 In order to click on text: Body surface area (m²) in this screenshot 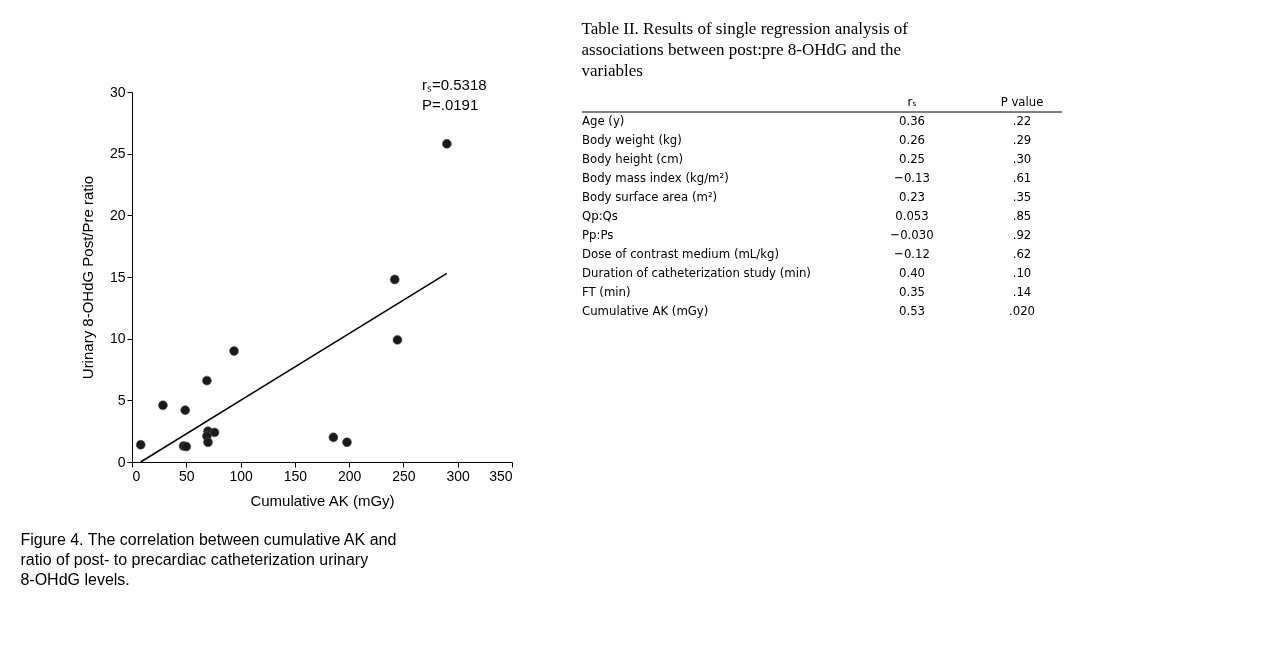, I will do `click(650, 196)`.